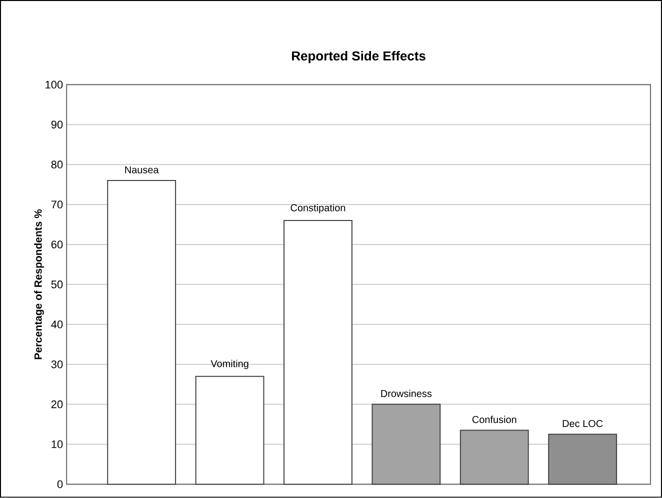 The height and width of the screenshot is (498, 662). I want to click on y-tick-label: 90, so click(57, 124).